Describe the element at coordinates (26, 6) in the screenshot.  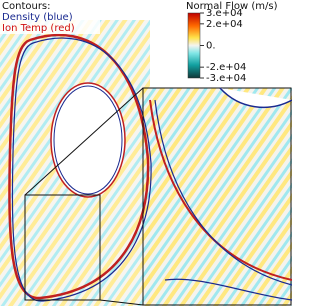
I see `legend-heading: Contours:` at that location.